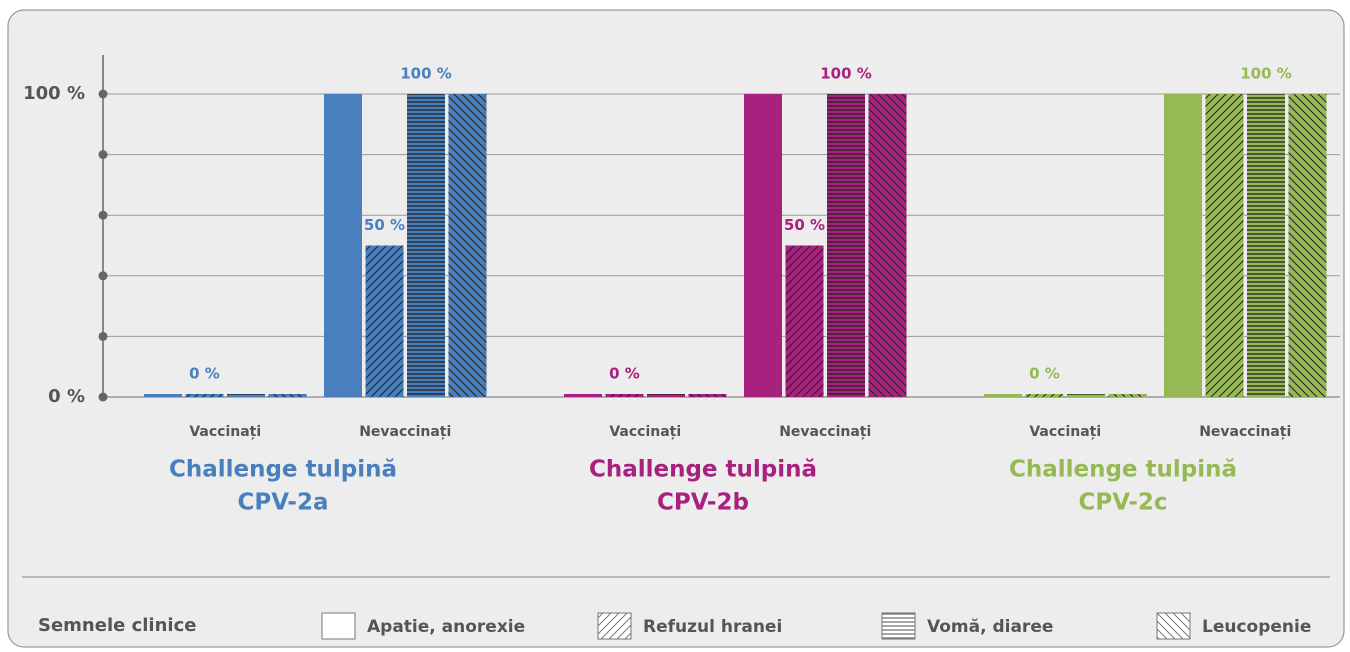 The width and height of the screenshot is (1350, 652). What do you see at coordinates (1122, 503) in the screenshot?
I see `panel-strain: CPV-2c` at bounding box center [1122, 503].